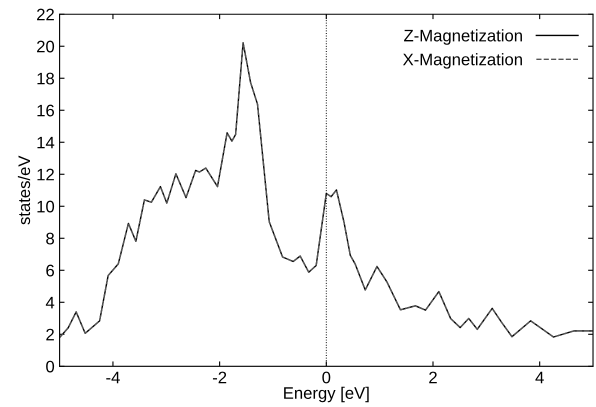  Describe the element at coordinates (326, 378) in the screenshot. I see `x-tick-label: 0` at that location.